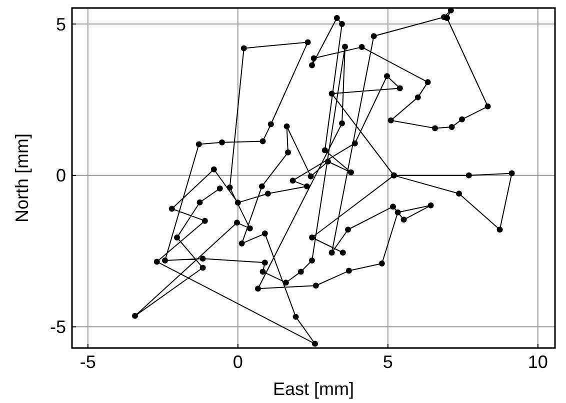  I want to click on y-tick-label: 5, so click(61, 24).